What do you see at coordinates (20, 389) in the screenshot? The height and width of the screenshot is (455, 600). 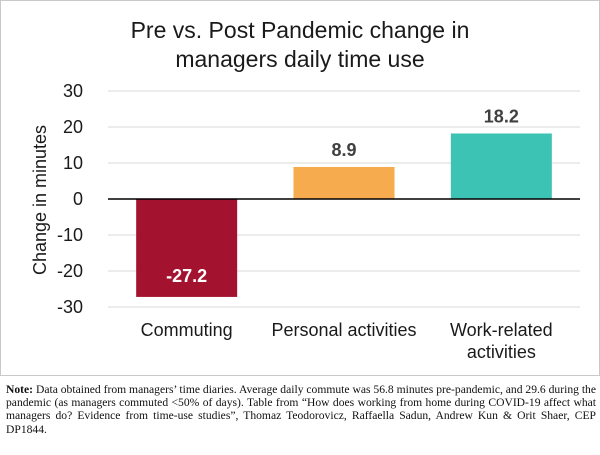 I see `note-label: Note:` at bounding box center [20, 389].